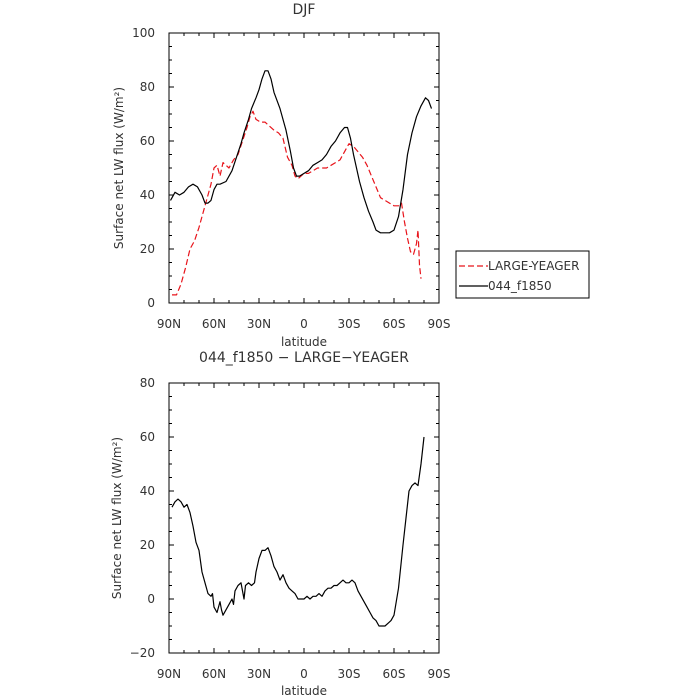  What do you see at coordinates (259, 324) in the screenshot?
I see `top-xtick-label: 30N` at bounding box center [259, 324].